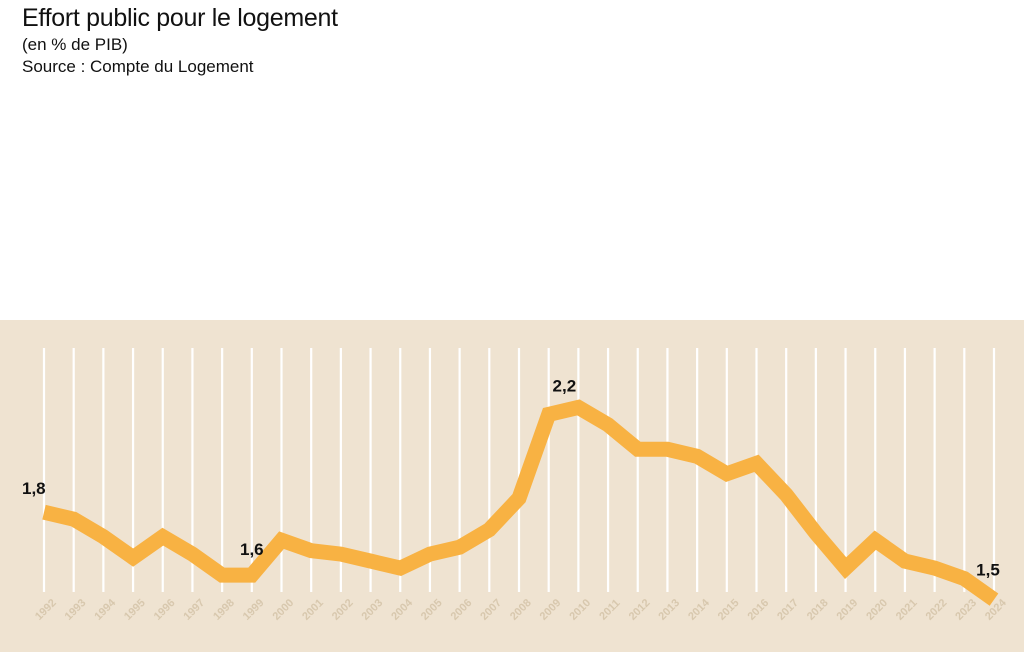 This screenshot has width=1024, height=652. Describe the element at coordinates (343, 610) in the screenshot. I see `x-tick-label-2002: 2002` at that location.